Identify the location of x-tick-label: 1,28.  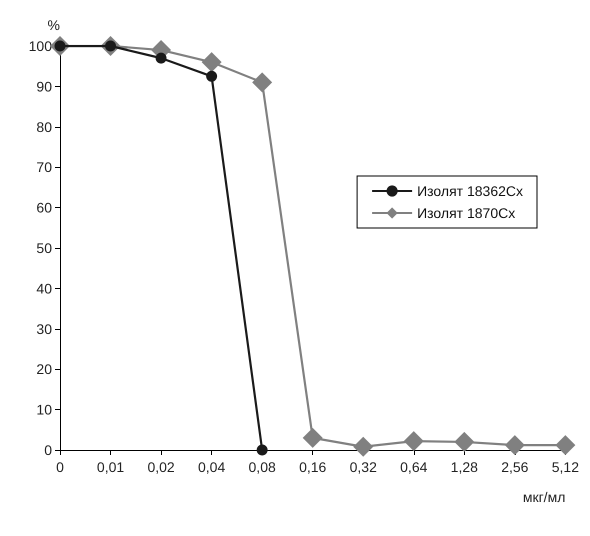
(464, 467).